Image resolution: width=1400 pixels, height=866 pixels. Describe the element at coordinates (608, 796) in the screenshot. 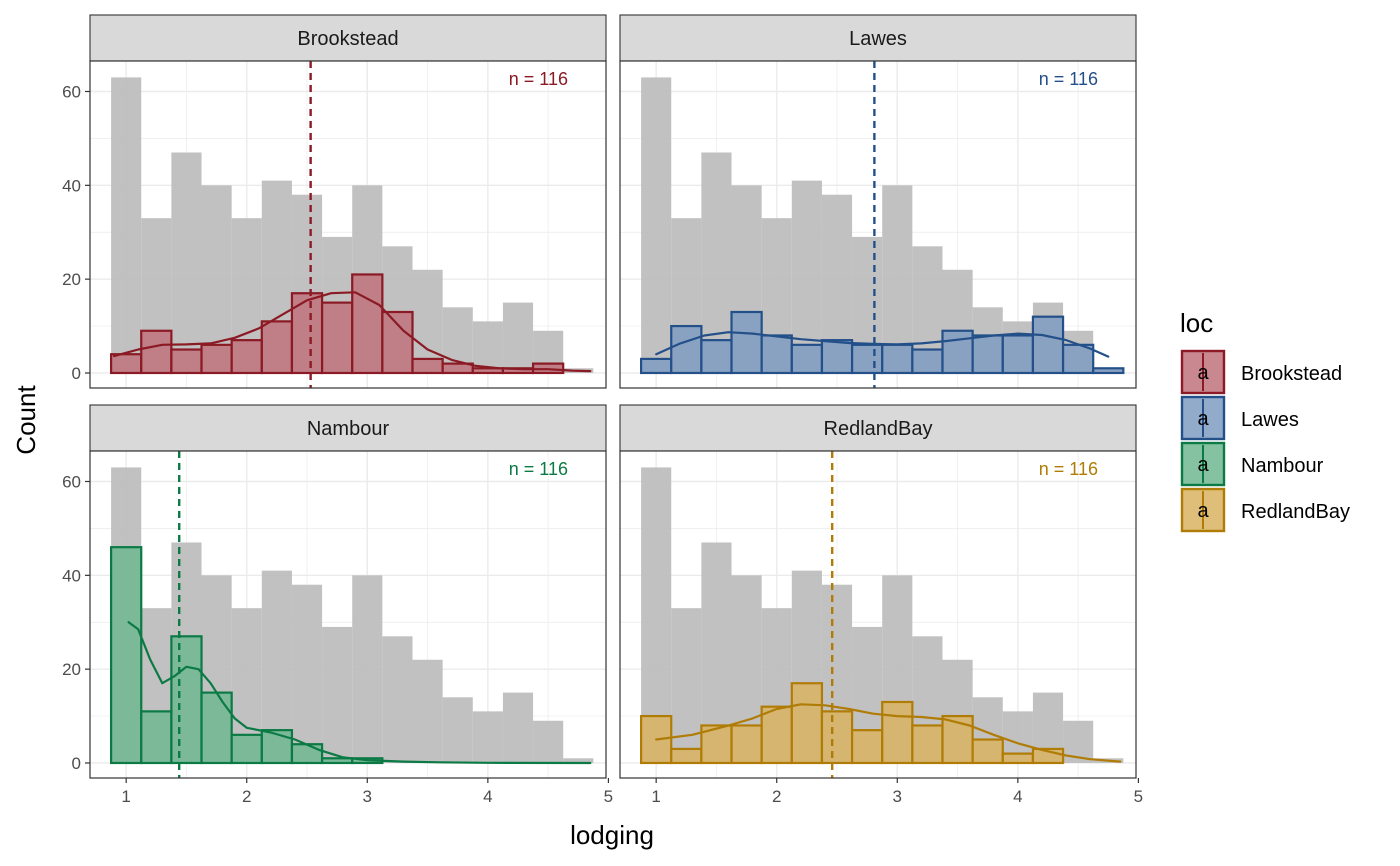

I see `x-tick-label: 5` at that location.